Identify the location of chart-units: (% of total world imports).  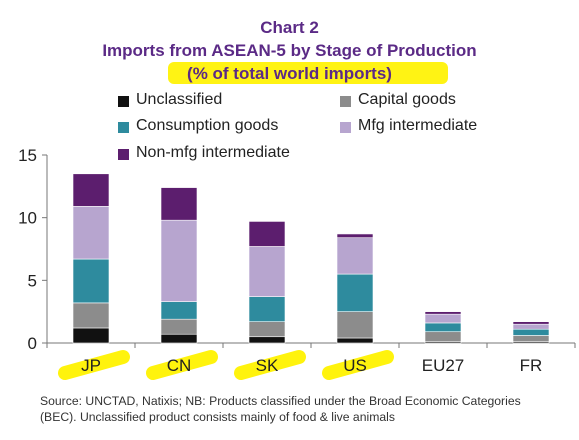
(289, 73).